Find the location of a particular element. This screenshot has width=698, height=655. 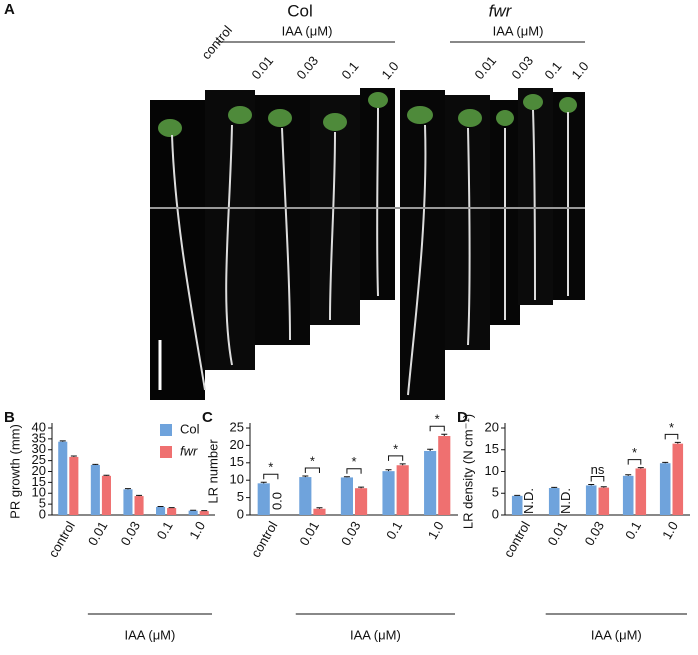

y-axis-label: LR density (N cm⁻¹) is located at coordinates (467, 471).